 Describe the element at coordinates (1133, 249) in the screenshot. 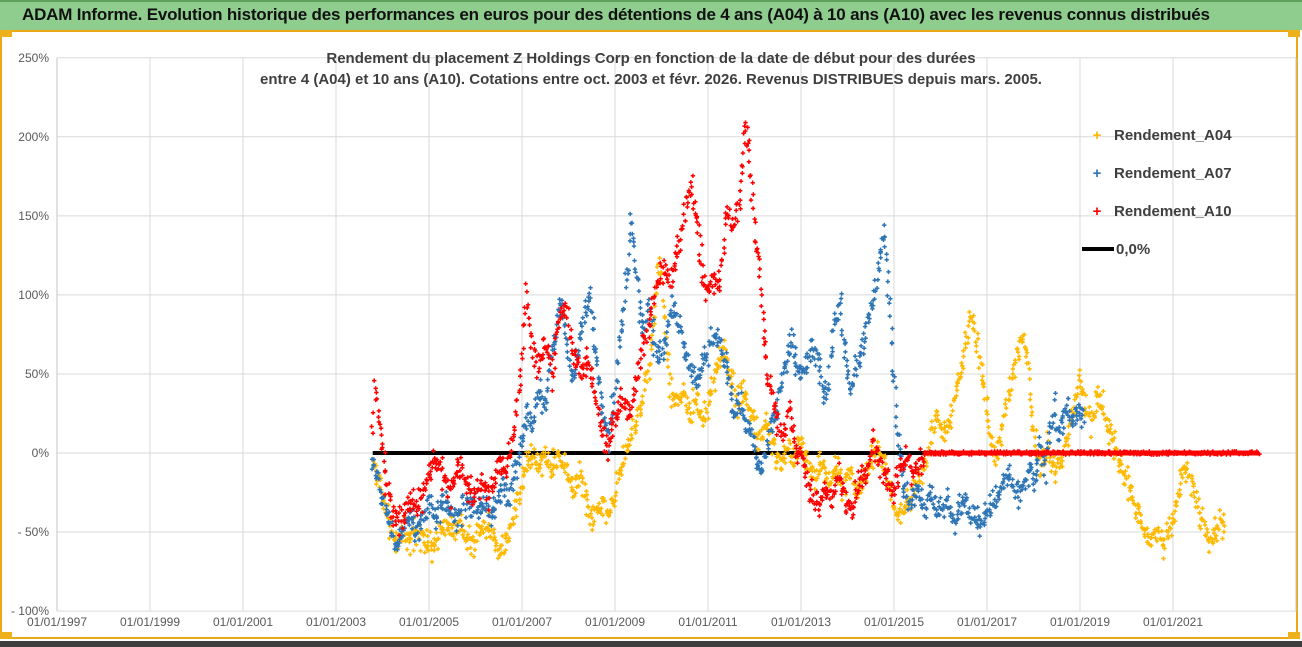

I see `legend-label: 0,0%` at that location.